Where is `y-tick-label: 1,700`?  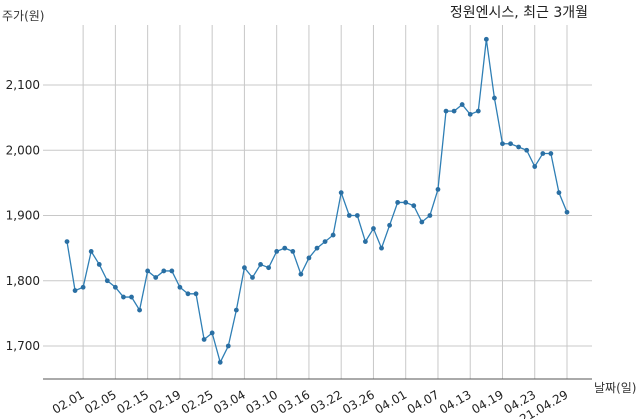 y-tick-label: 1,700 is located at coordinates (23, 346).